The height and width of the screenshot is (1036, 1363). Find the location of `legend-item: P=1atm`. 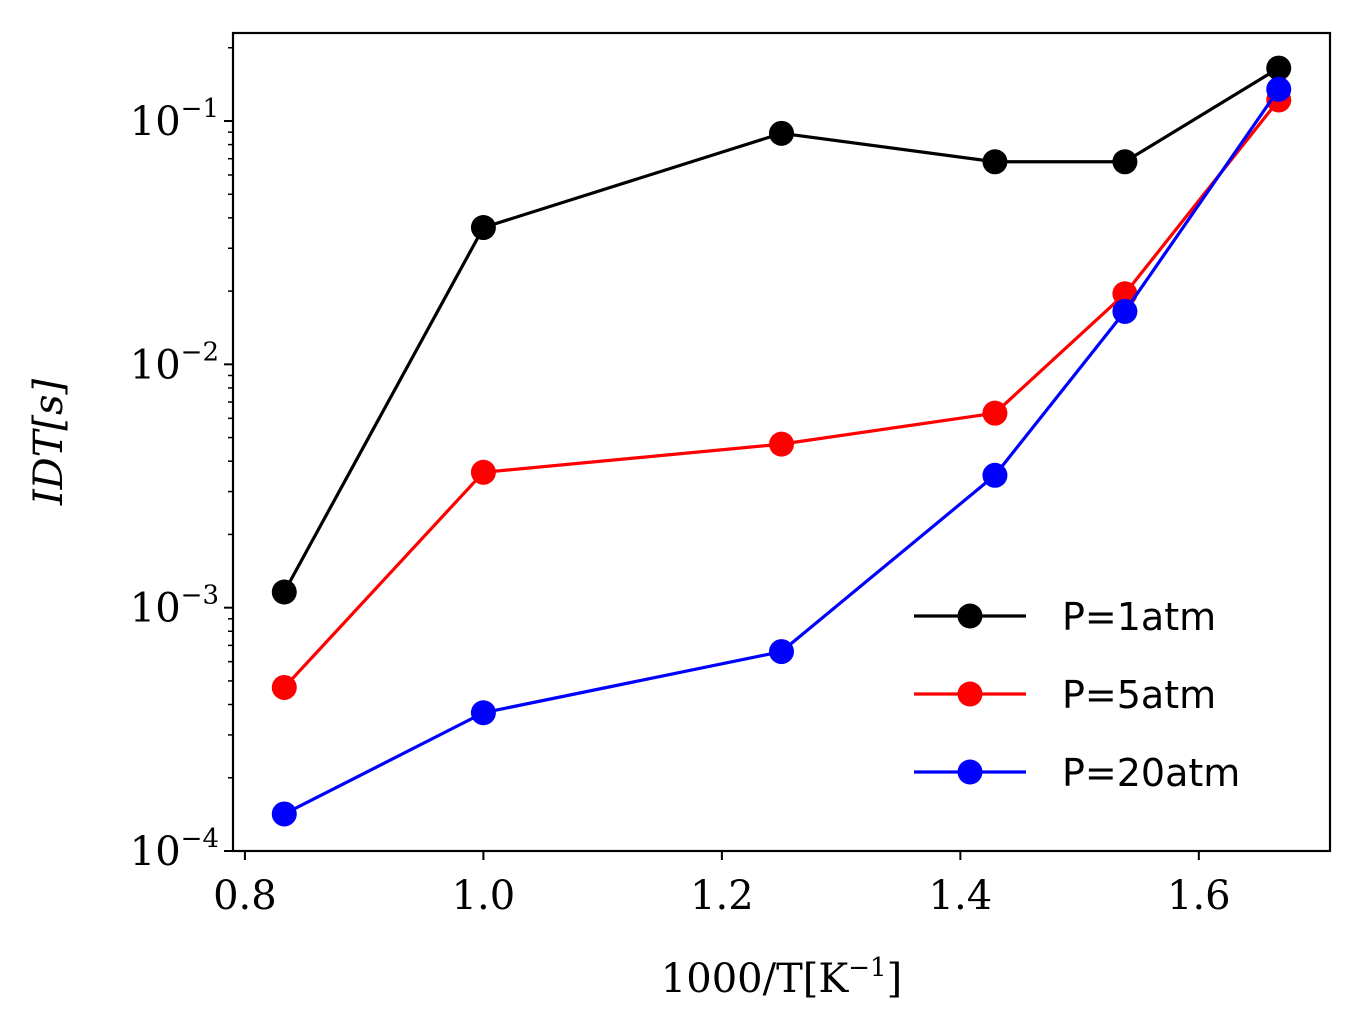

legend-item: P=1atm is located at coordinates (1065, 617).